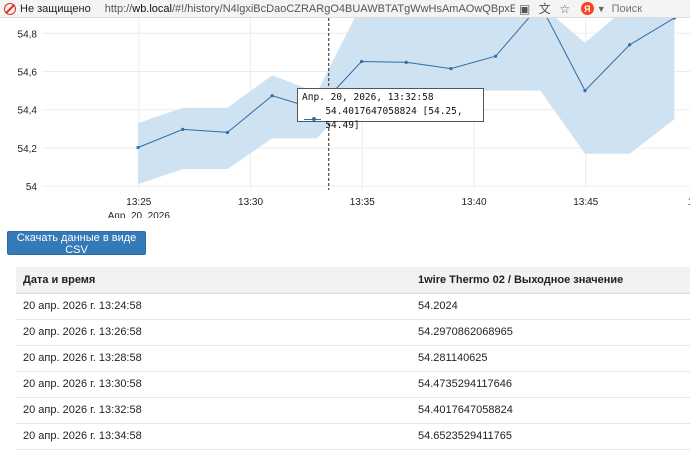 The image size is (690, 457). What do you see at coordinates (402, 119) in the screenshot?
I see `tooltip-value: 54.4017647058824 [54.25, 54.49]` at bounding box center [402, 119].